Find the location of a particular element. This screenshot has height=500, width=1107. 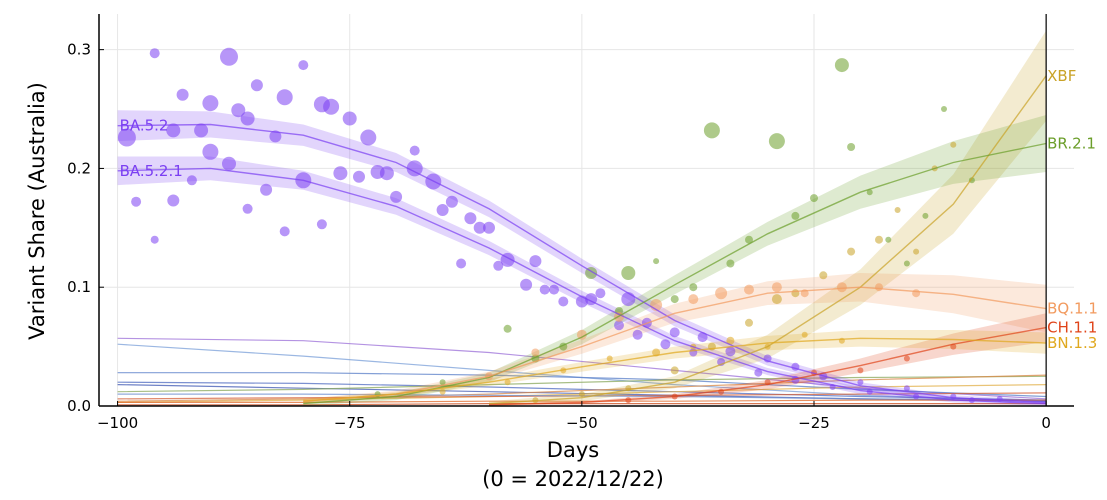

confidence-band is located at coordinates (675, 367).